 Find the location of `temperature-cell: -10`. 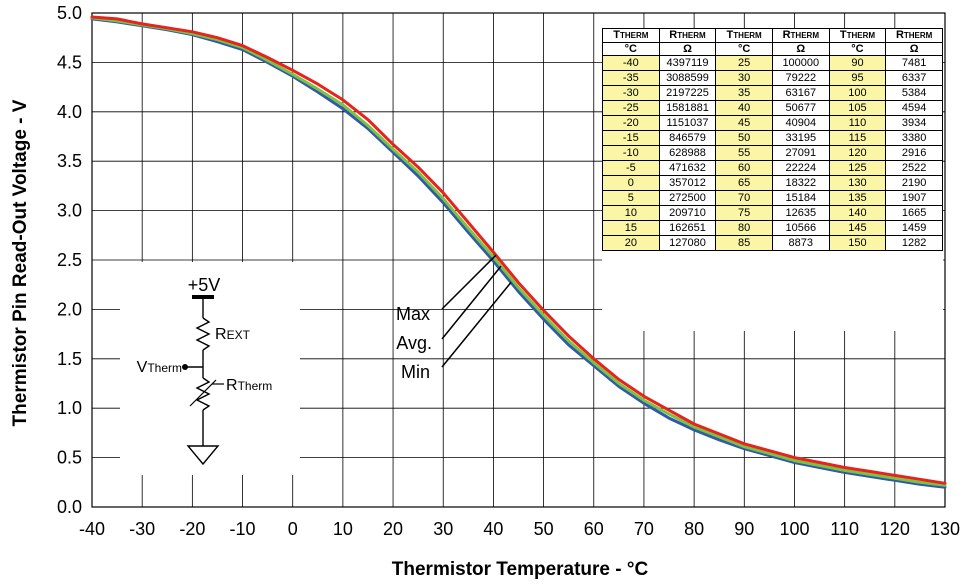

temperature-cell: -10 is located at coordinates (631, 153).